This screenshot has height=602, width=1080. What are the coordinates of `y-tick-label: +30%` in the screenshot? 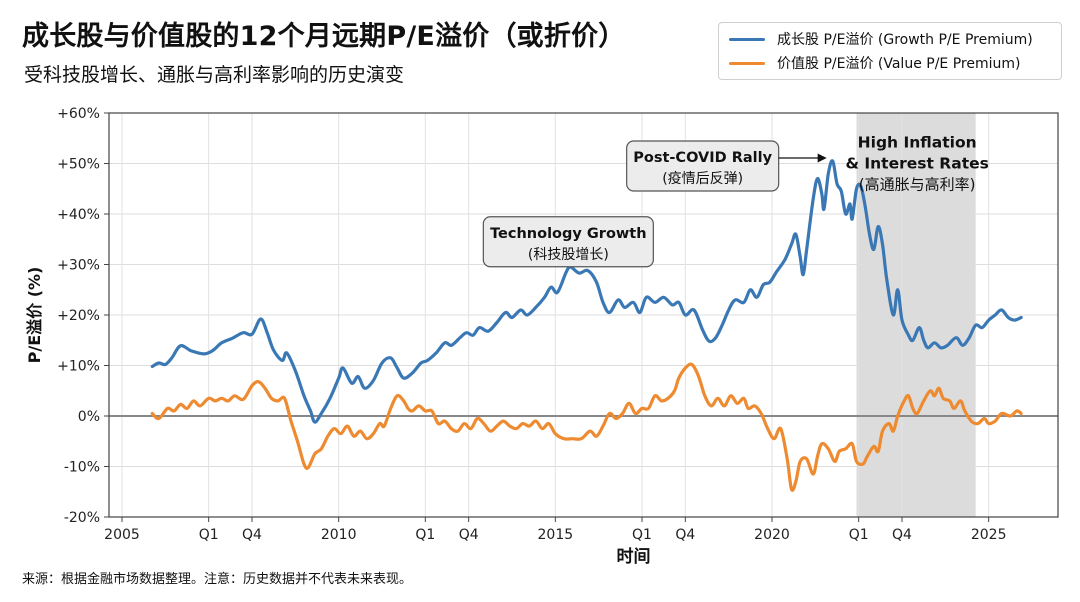 It's located at (78, 266).